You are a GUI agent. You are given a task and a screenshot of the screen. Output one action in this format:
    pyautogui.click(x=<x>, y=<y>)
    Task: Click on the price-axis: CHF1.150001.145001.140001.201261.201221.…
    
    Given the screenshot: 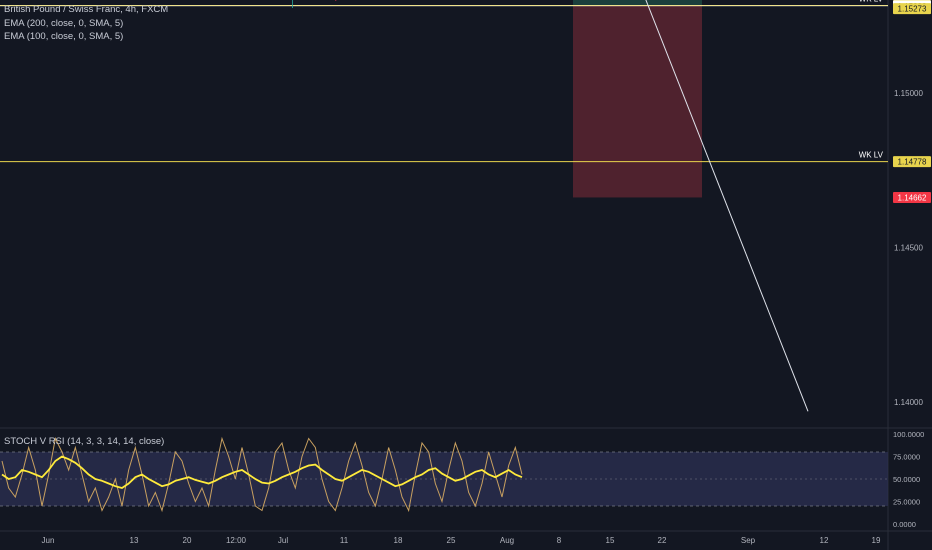 What is the action you would take?
    pyautogui.click(x=892, y=203)
    